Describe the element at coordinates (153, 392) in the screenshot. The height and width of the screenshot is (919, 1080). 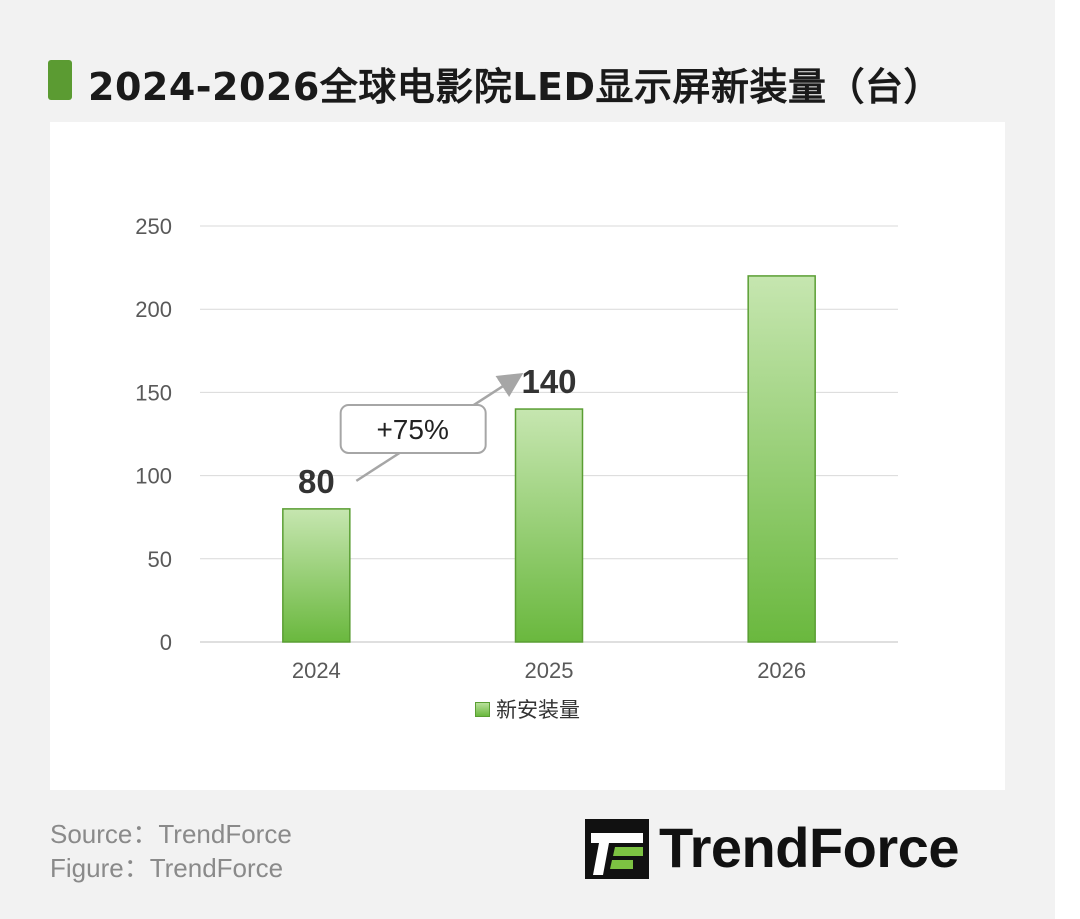
I see `y-tick-label: 150` at that location.